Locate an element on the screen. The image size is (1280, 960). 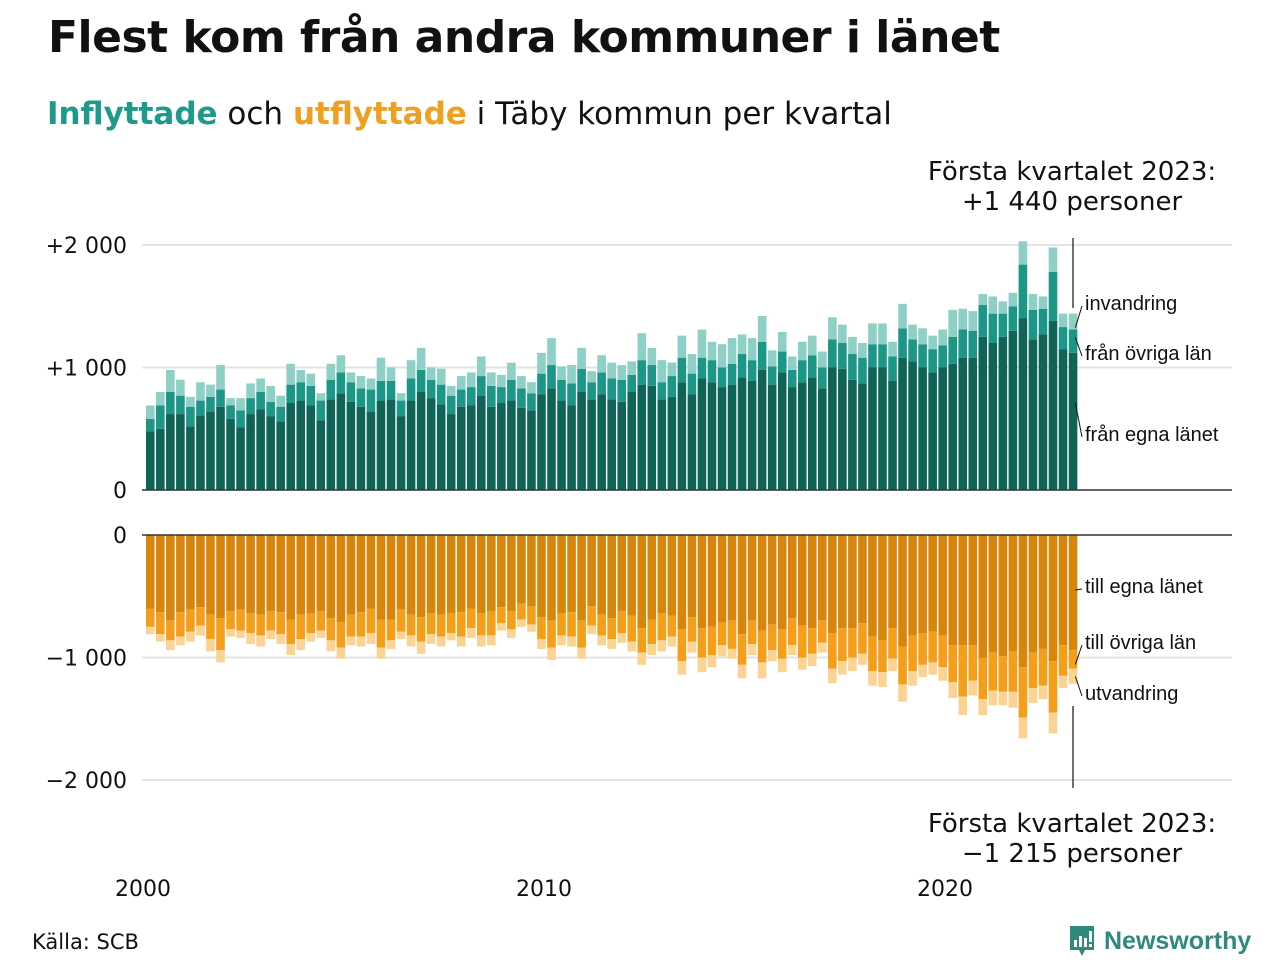
y-tick-label-top: +1 000 is located at coordinates (86, 369).